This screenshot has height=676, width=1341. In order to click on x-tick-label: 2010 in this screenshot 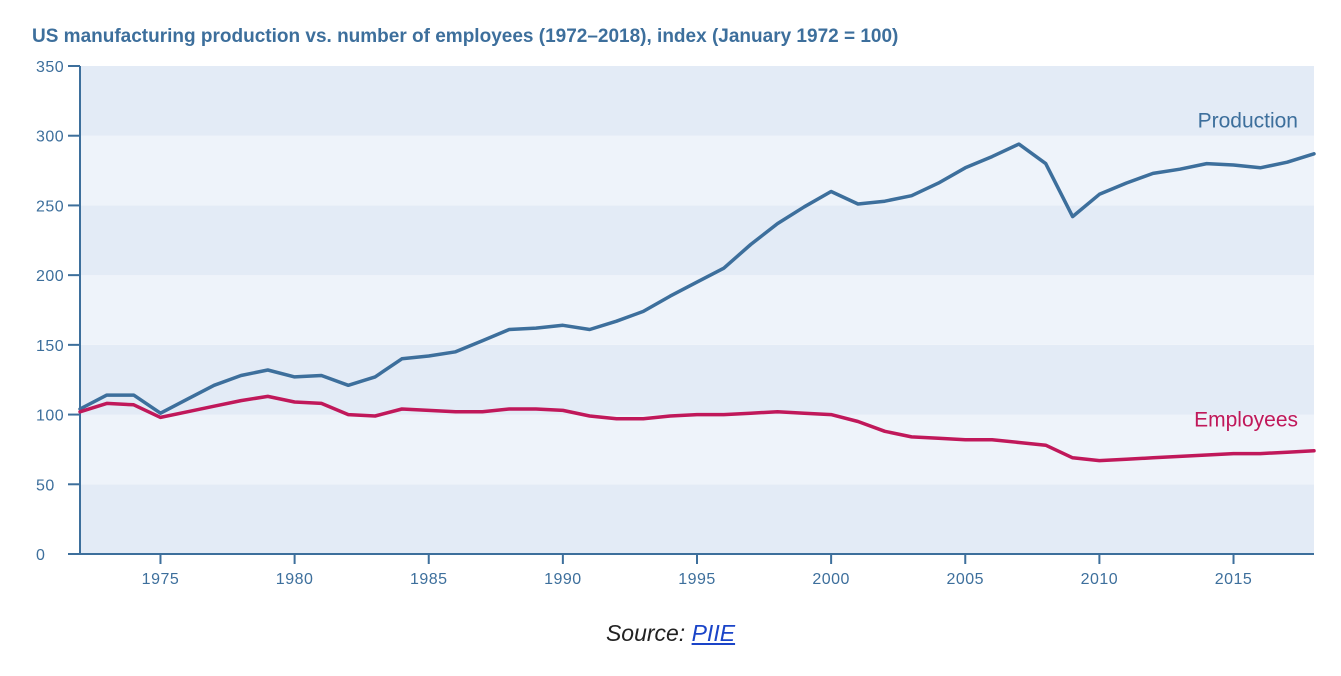, I will do `click(1100, 579)`.